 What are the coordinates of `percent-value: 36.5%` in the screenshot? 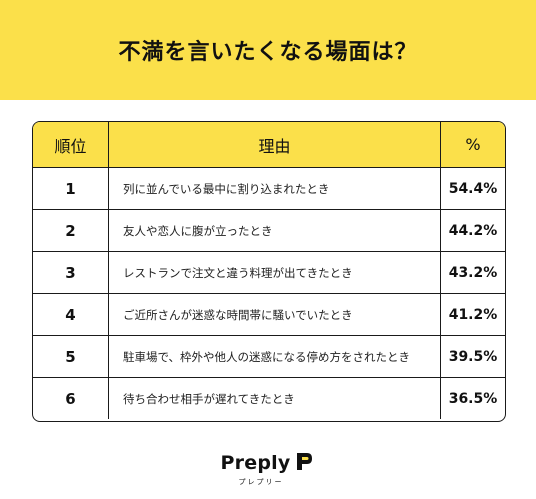 It's located at (473, 398).